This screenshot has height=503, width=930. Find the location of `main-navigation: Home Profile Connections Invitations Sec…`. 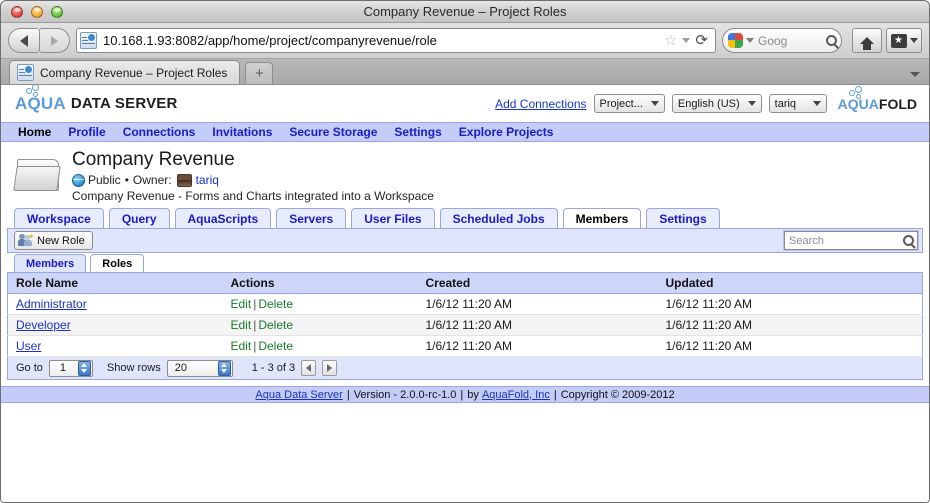

main-navigation: Home Profile Connections Invitations Sec… is located at coordinates (465, 132).